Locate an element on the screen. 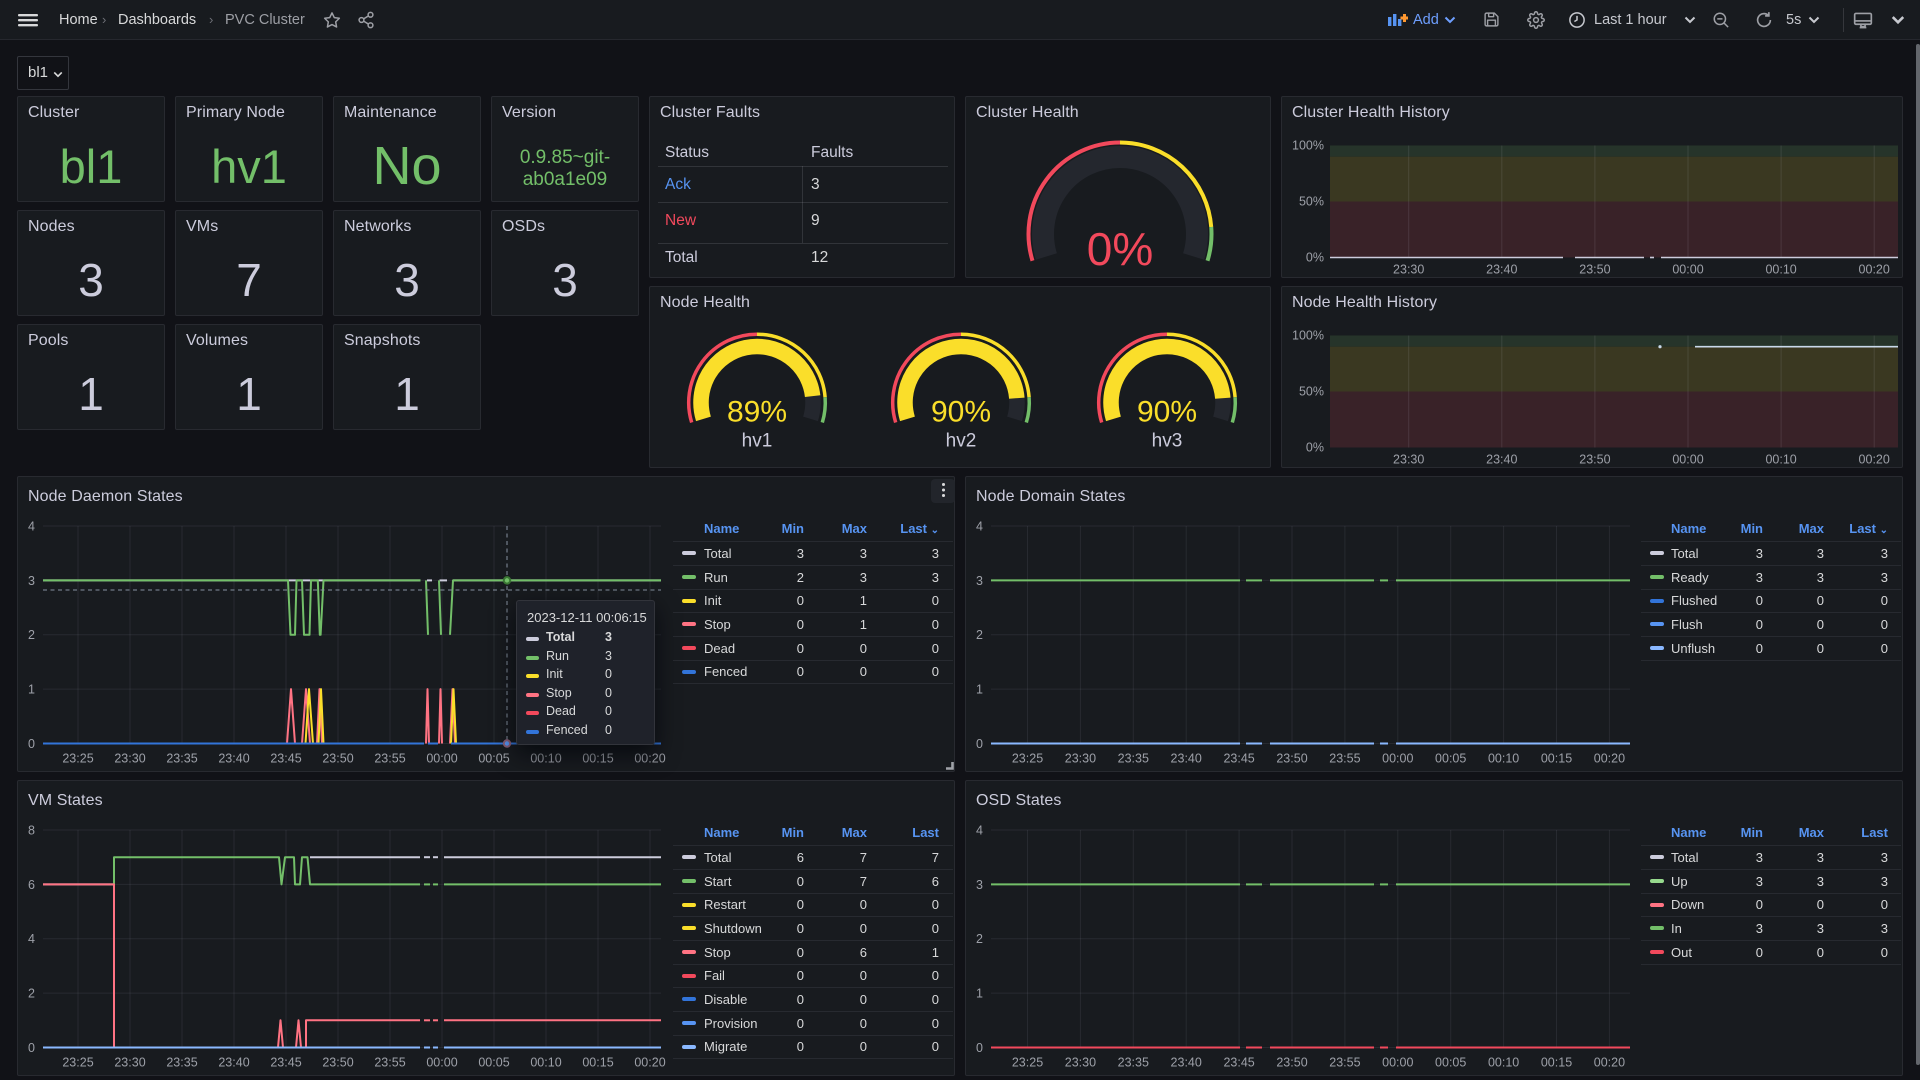 Image resolution: width=1920 pixels, height=1080 pixels. svg-text: 6 is located at coordinates (31, 885).